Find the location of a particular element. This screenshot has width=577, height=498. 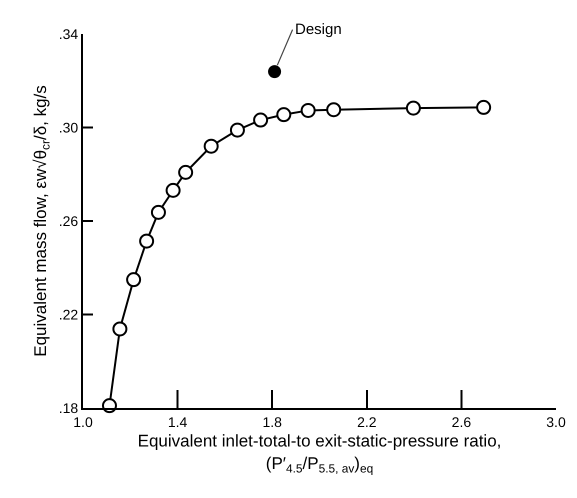

x-tick-label: 2.6 is located at coordinates (462, 422).